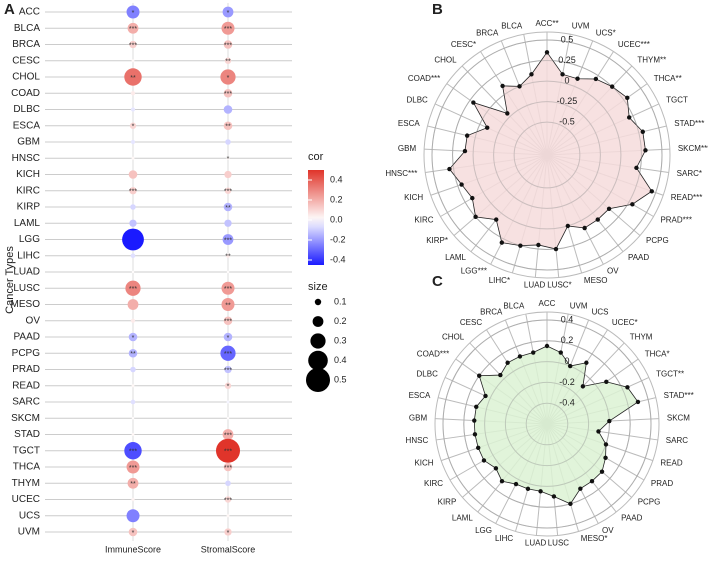 This screenshot has width=708, height=567. What do you see at coordinates (437, 9) in the screenshot?
I see `panel-label: B` at bounding box center [437, 9].